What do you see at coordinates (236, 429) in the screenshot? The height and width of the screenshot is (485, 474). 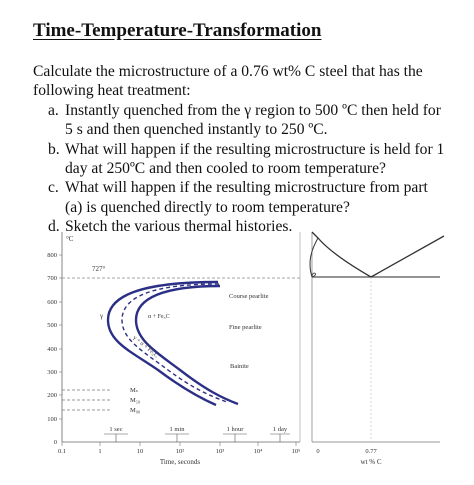 I see `time-mark-label: 1 hour` at bounding box center [236, 429].